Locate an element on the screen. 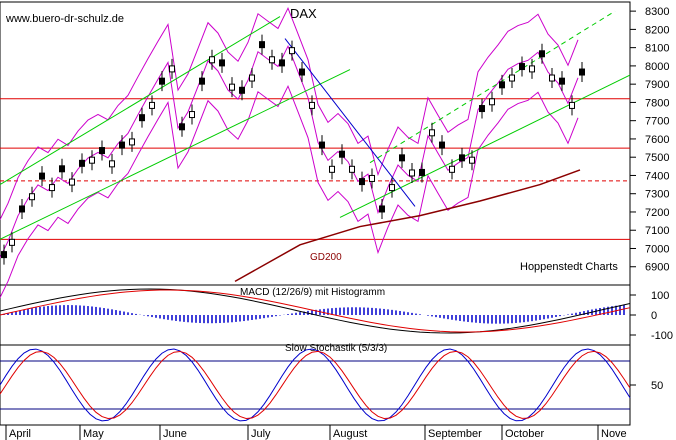  macd-ytick-label: 0 is located at coordinates (654, 316).